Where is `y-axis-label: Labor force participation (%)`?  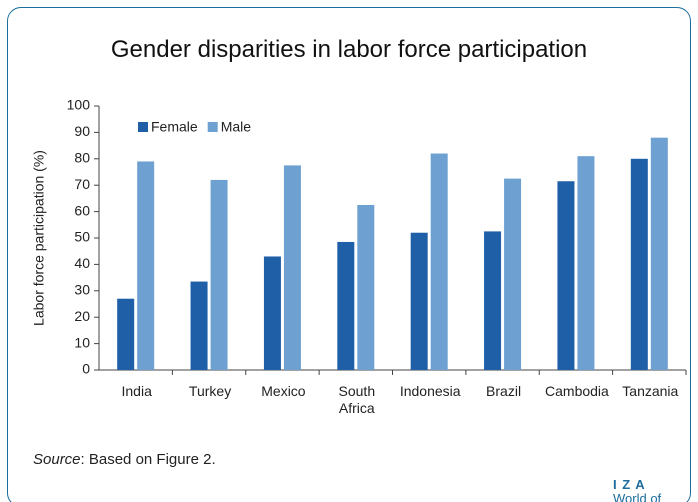 y-axis-label: Labor force participation (%) is located at coordinates (39, 238).